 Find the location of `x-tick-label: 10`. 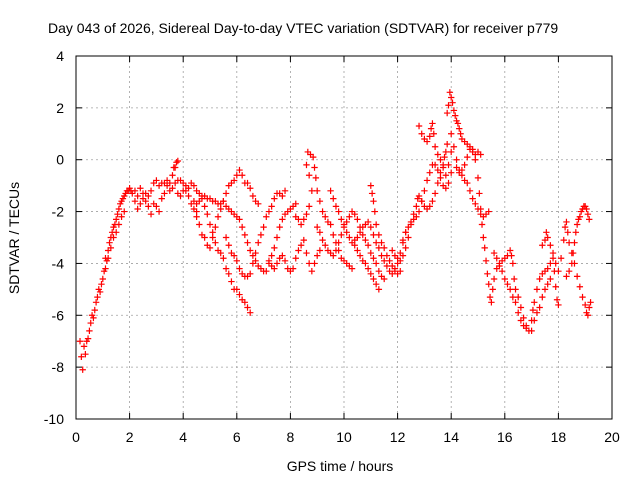

x-tick-label: 10 is located at coordinates (344, 437).